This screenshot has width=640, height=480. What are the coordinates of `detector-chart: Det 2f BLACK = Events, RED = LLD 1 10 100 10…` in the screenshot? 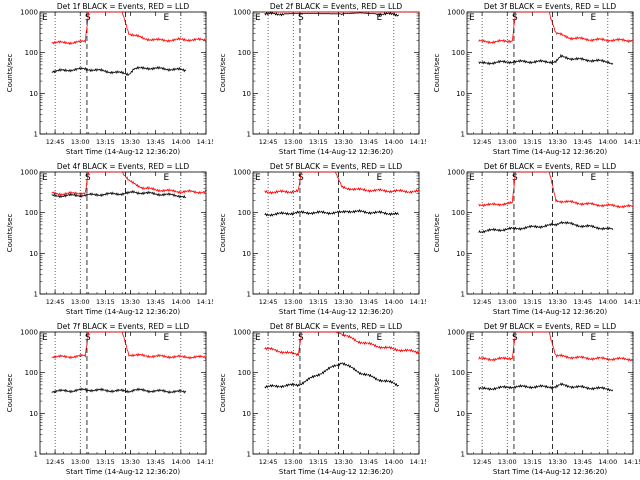 It's located at (322, 79).